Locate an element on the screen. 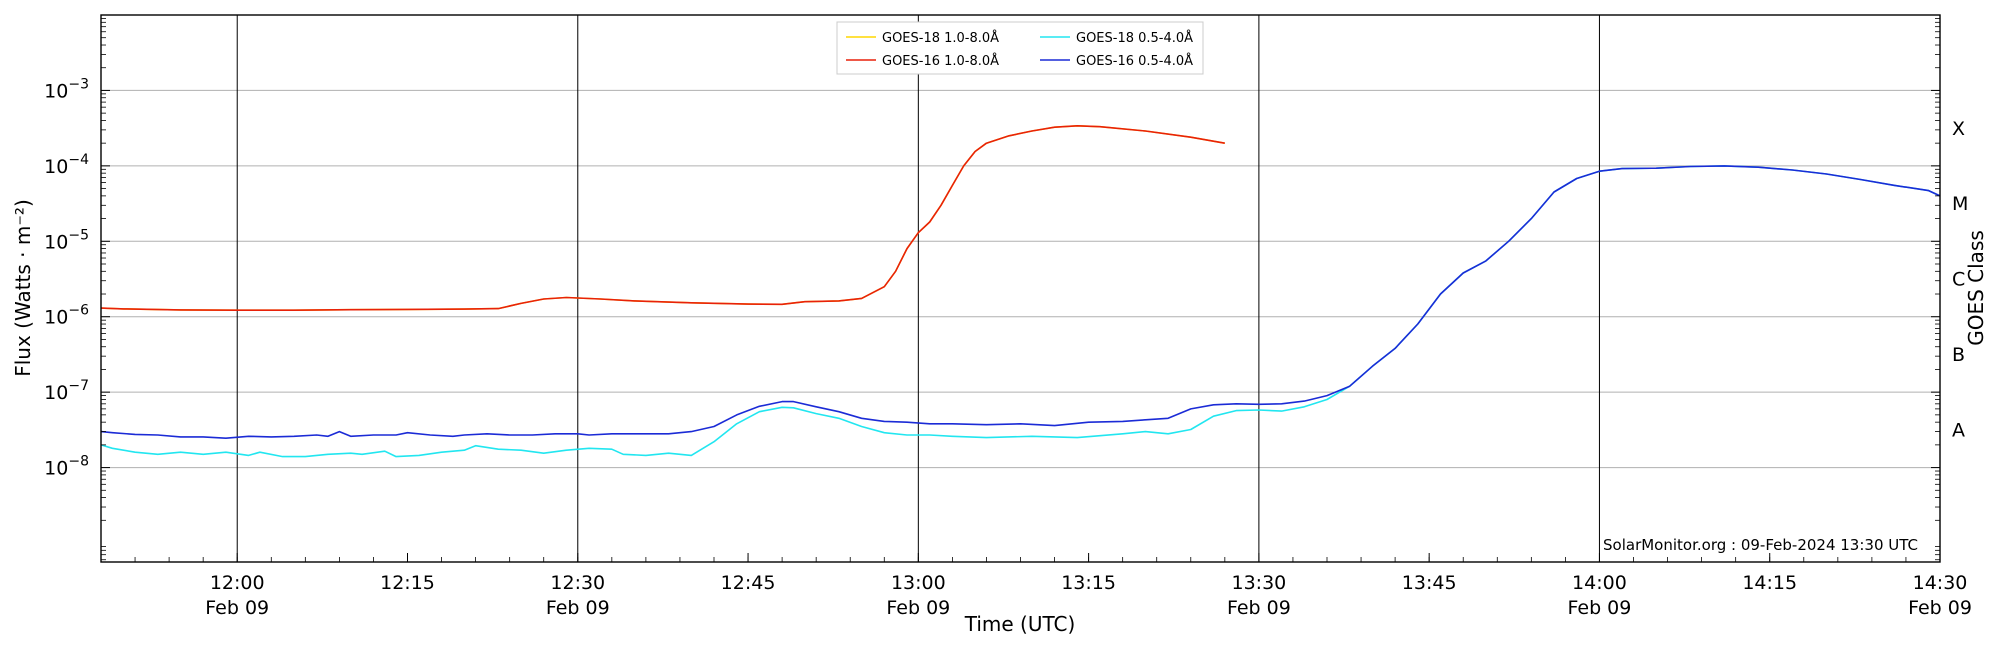  y-tick-label: 10⁻⁸ is located at coordinates (66, 467).